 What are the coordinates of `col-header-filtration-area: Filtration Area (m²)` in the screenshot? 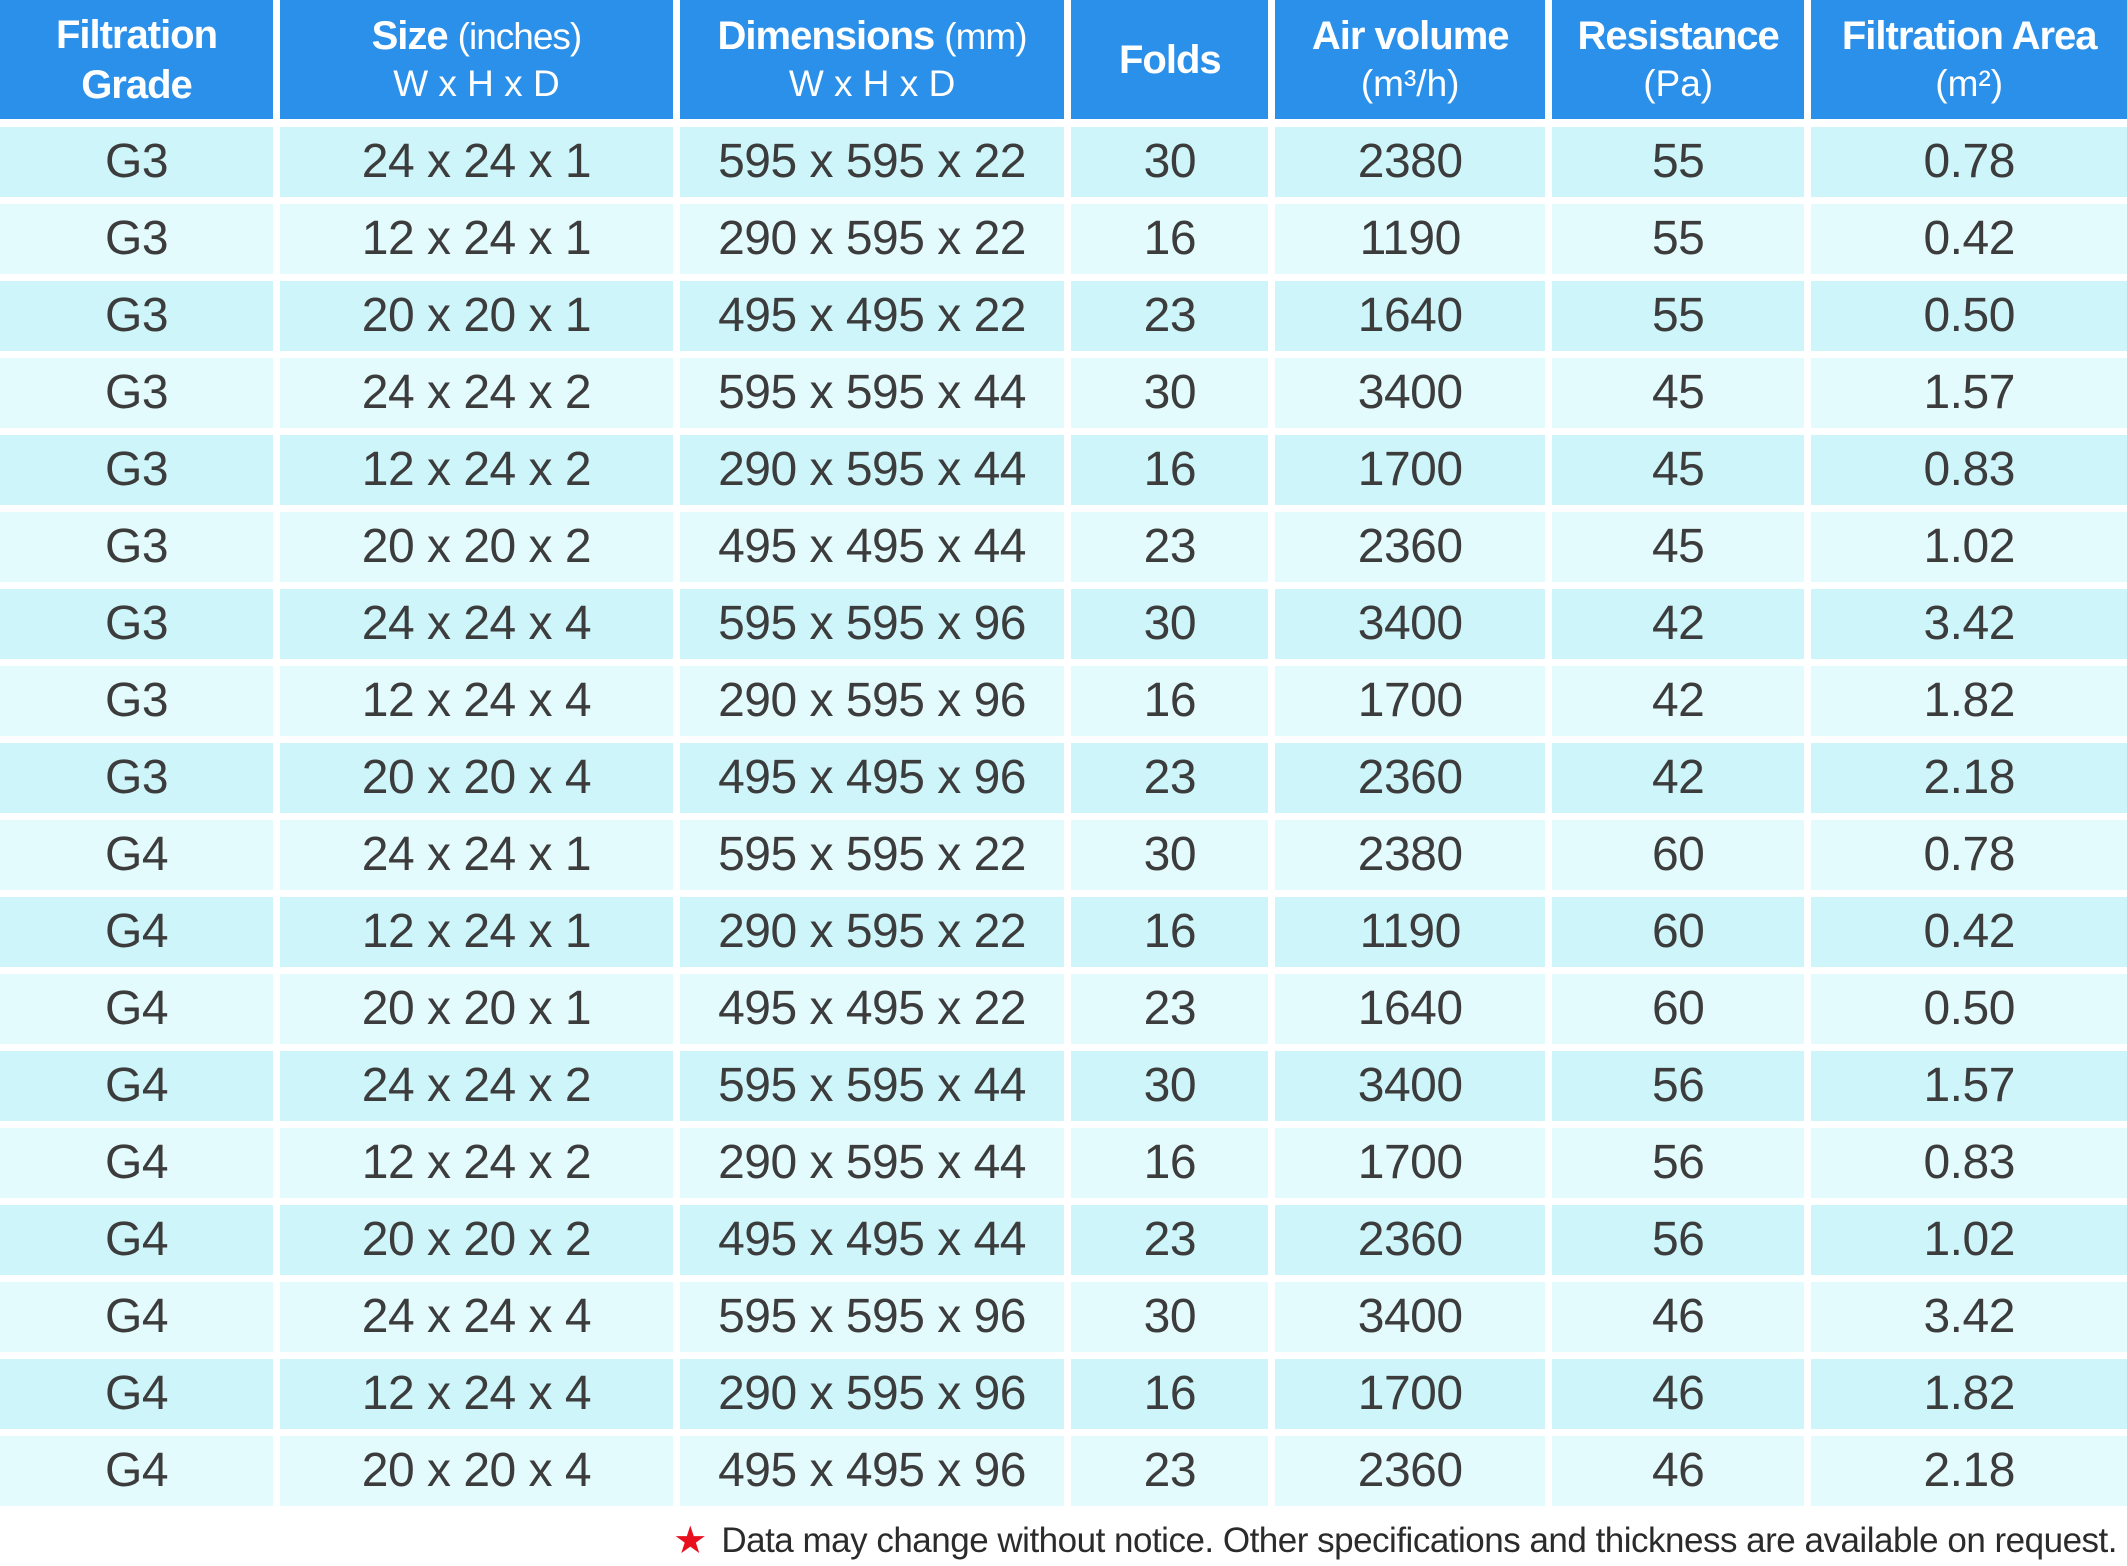 It's located at (1967, 63).